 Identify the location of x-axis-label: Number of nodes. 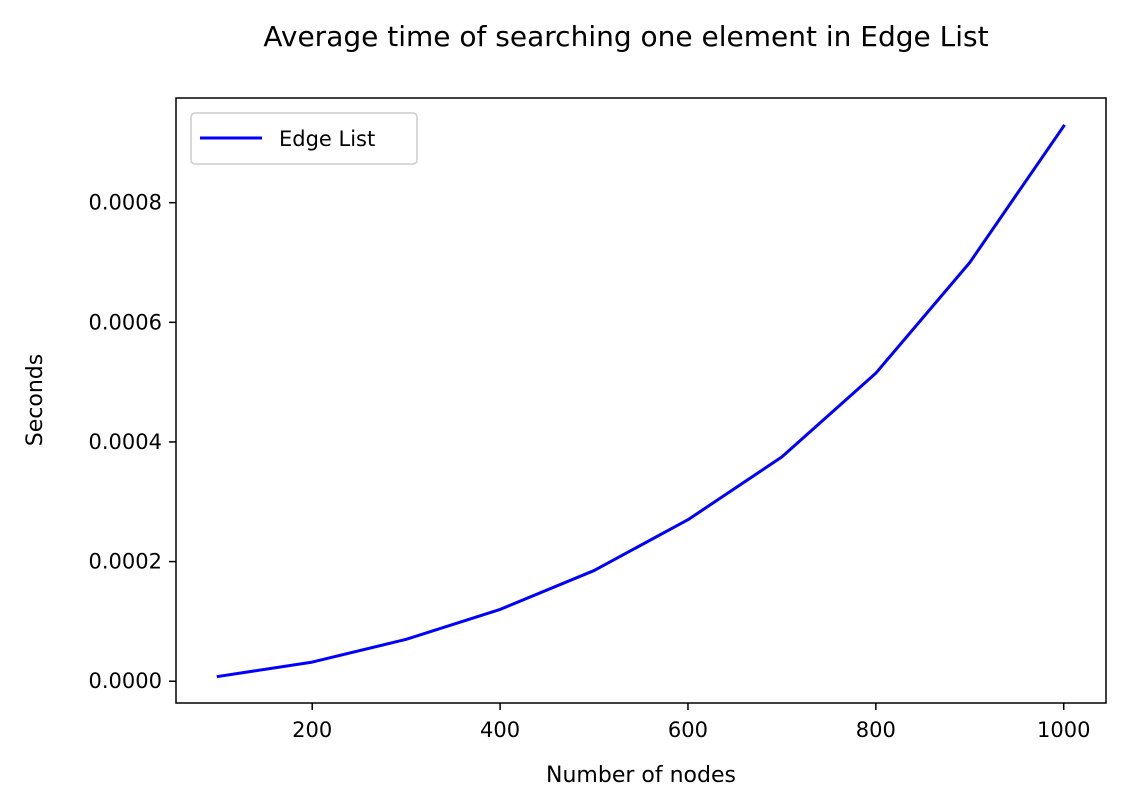
(641, 775).